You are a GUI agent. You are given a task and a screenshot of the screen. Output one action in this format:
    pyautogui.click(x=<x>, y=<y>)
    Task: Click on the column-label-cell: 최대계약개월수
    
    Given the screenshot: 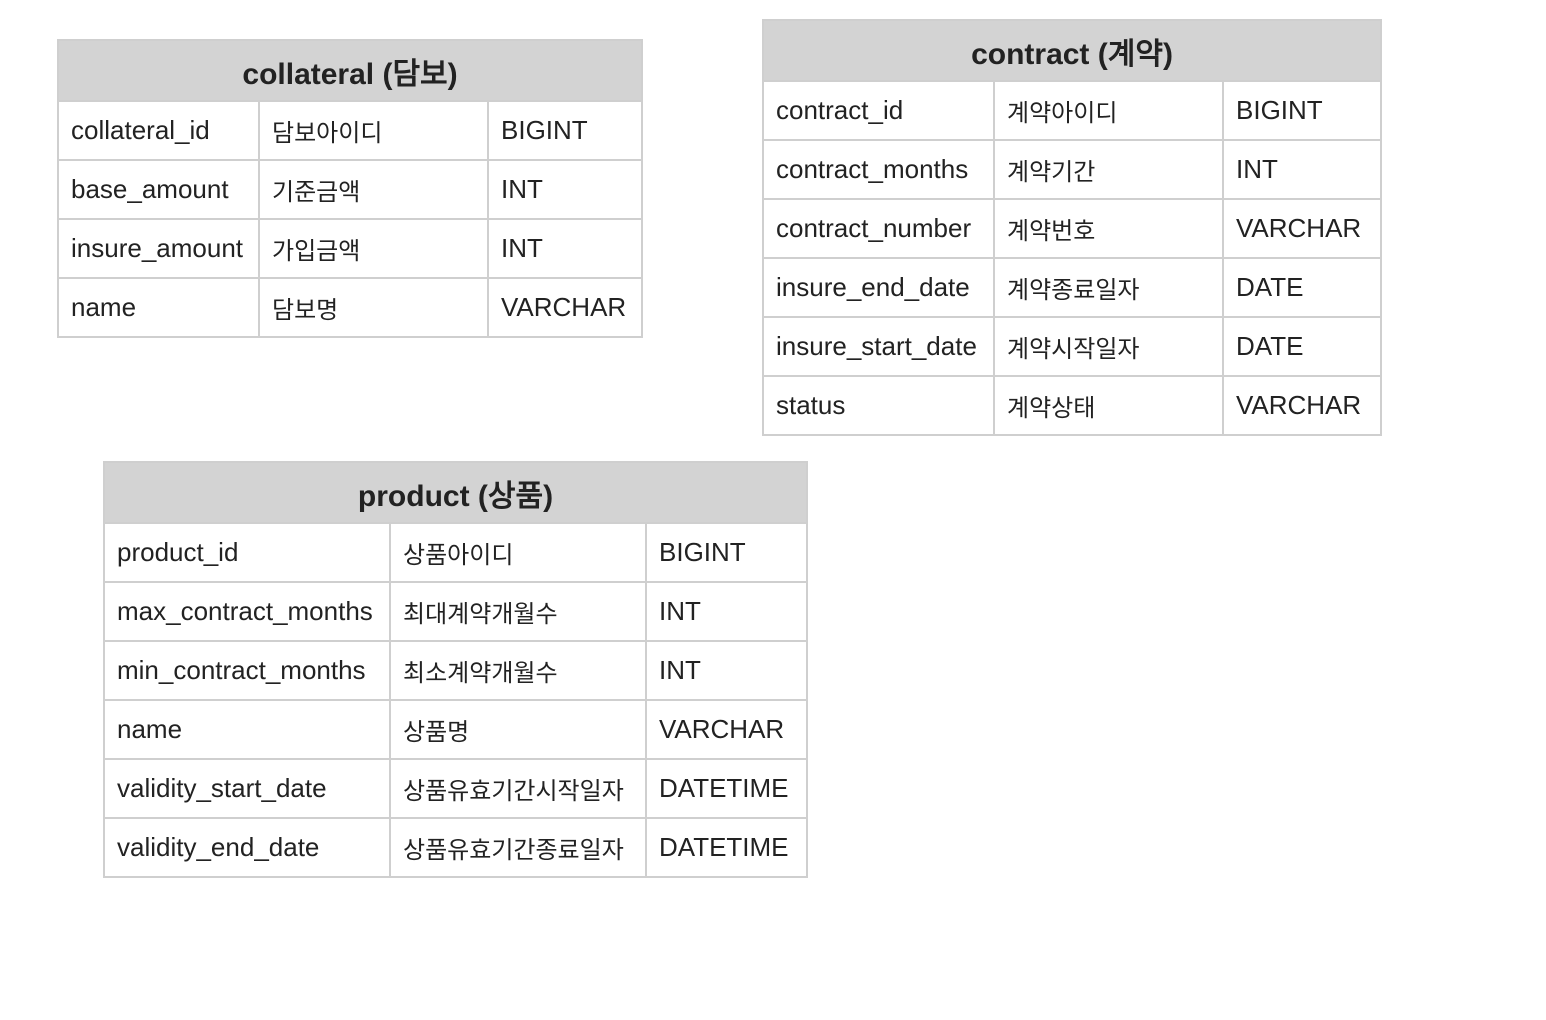 What is the action you would take?
    pyautogui.click(x=518, y=611)
    